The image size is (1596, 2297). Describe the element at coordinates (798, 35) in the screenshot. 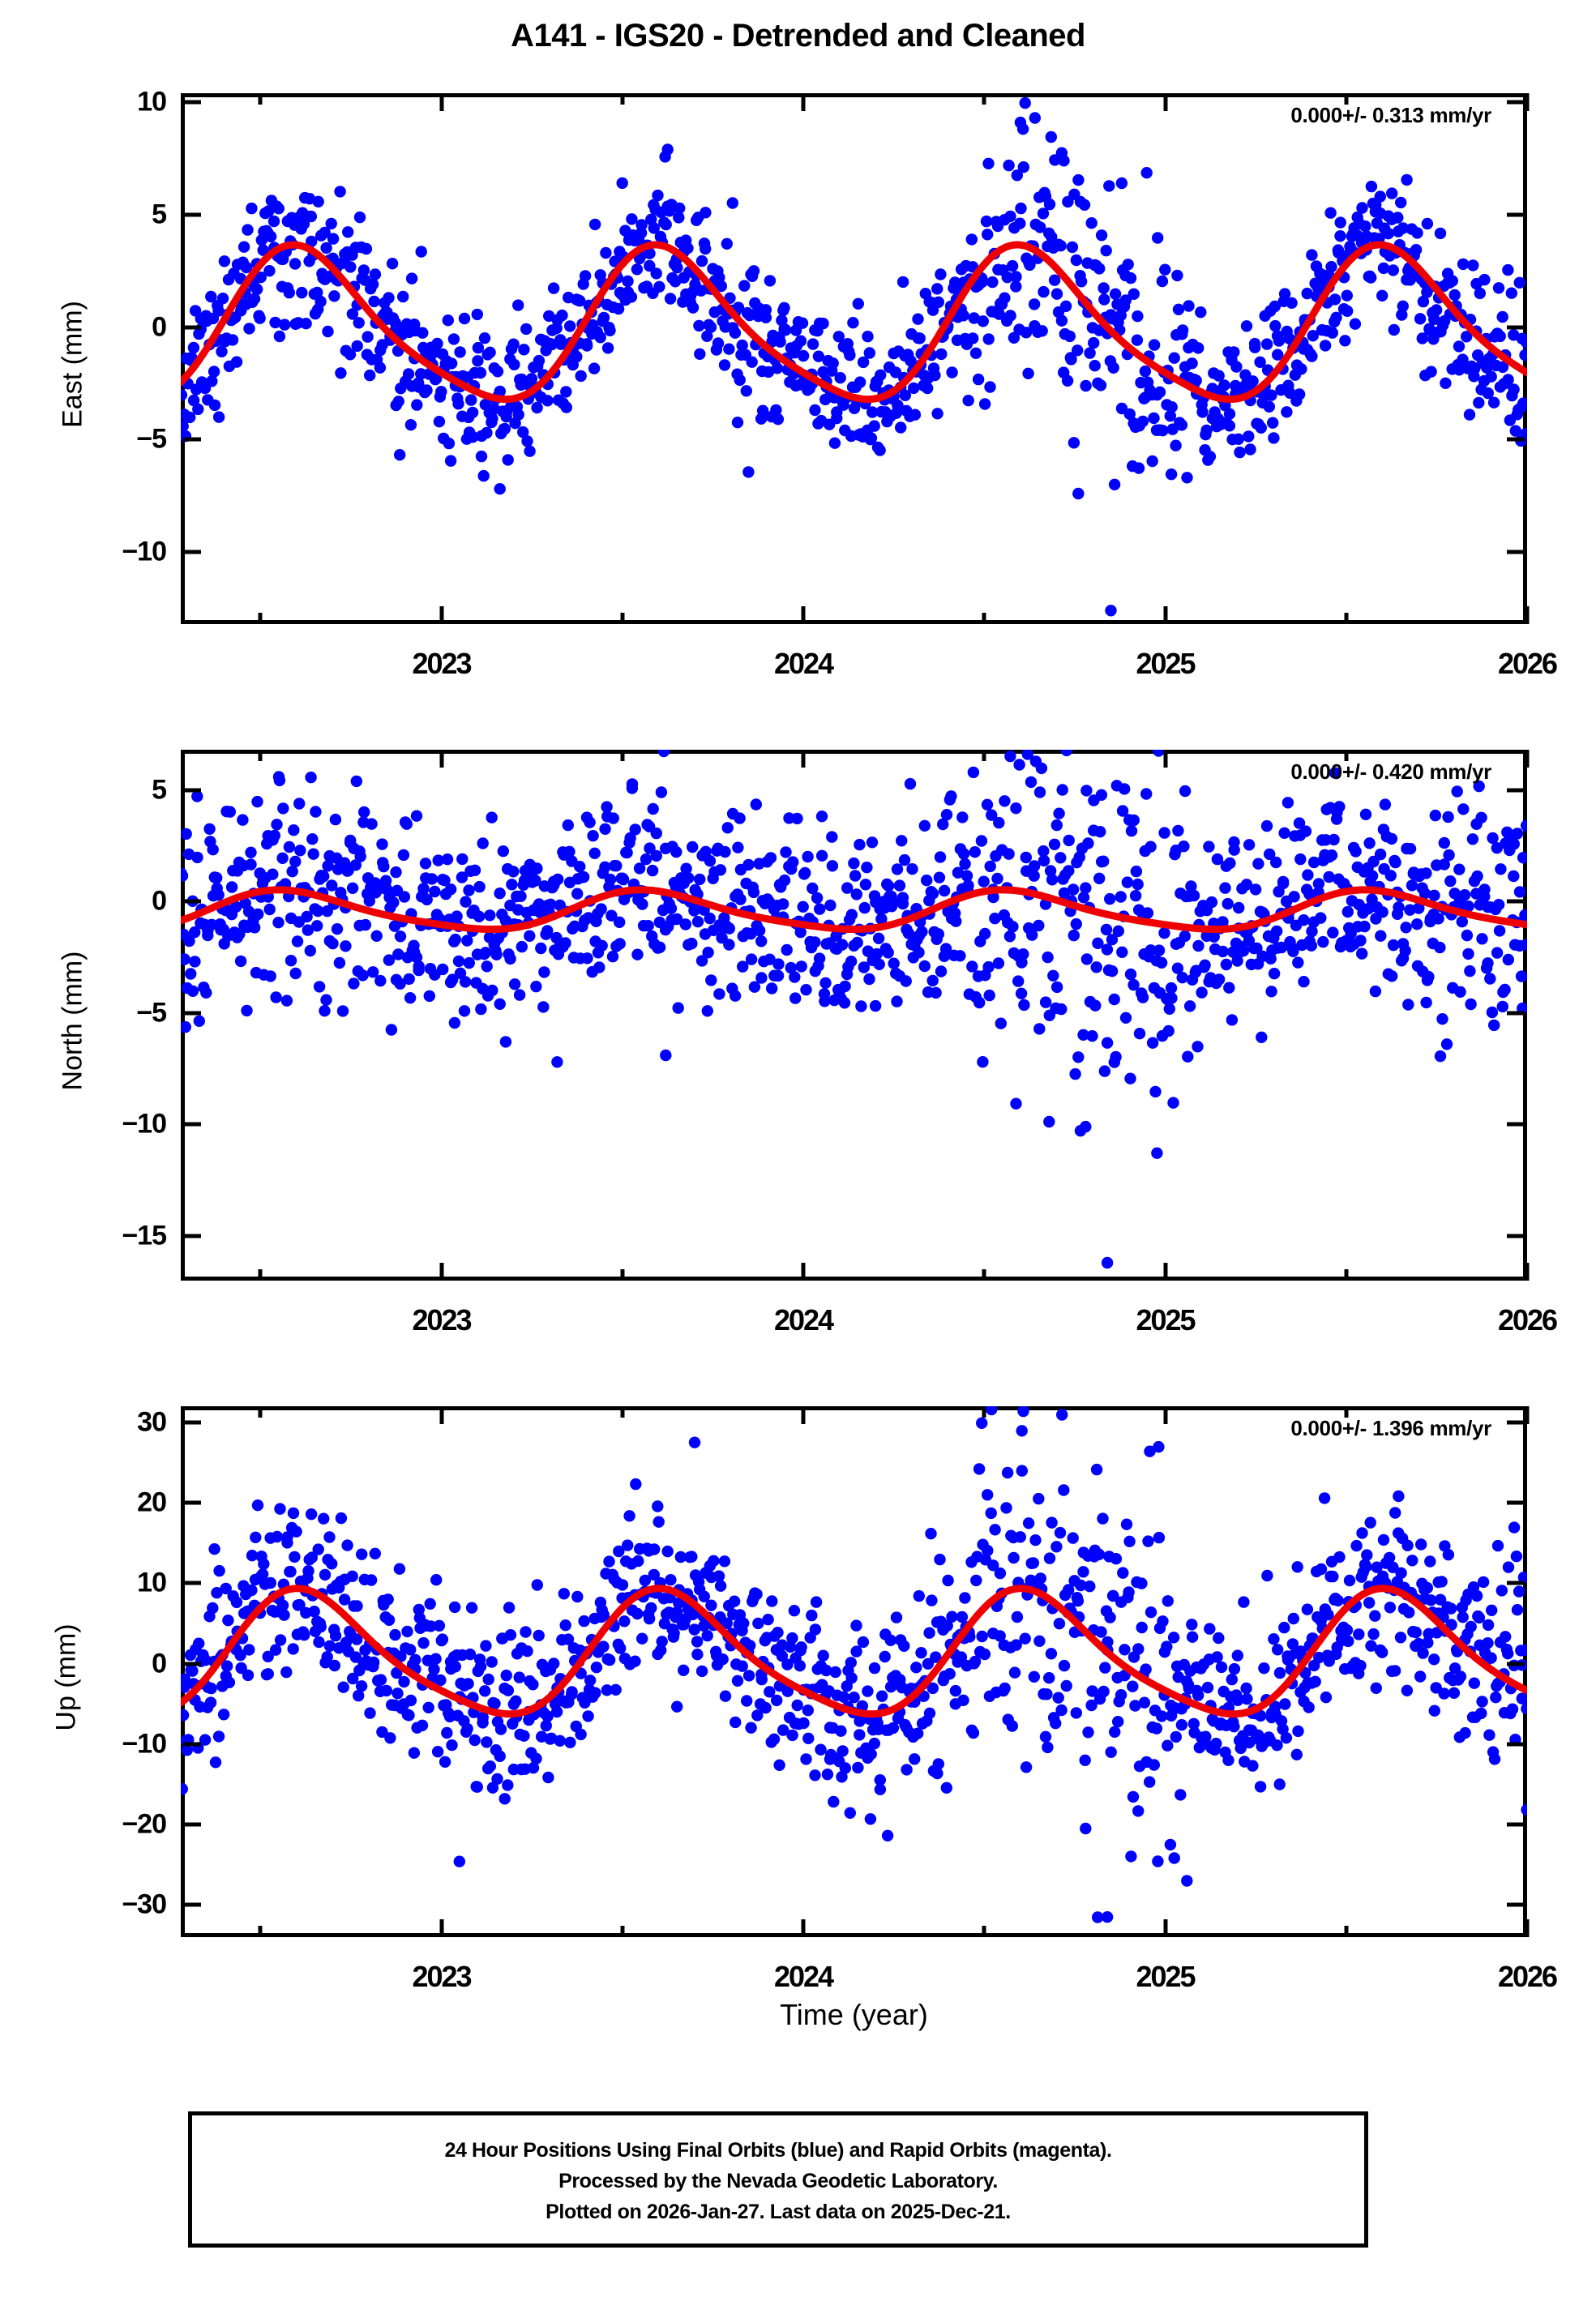

I see `page-title: A141 - IGS20 - Detrended and Cleaned` at that location.